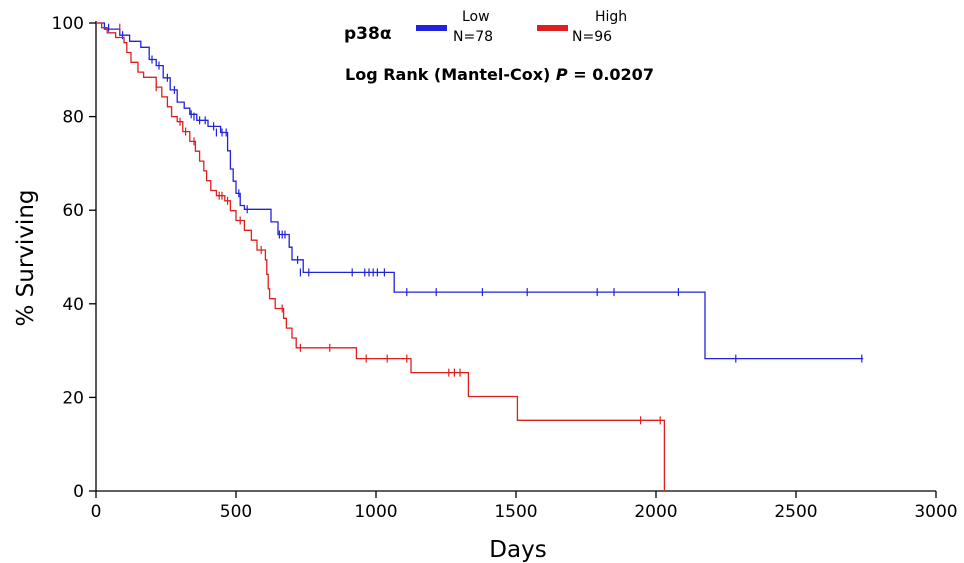  What do you see at coordinates (515, 512) in the screenshot?
I see `x-tick-label: 1500` at bounding box center [515, 512].